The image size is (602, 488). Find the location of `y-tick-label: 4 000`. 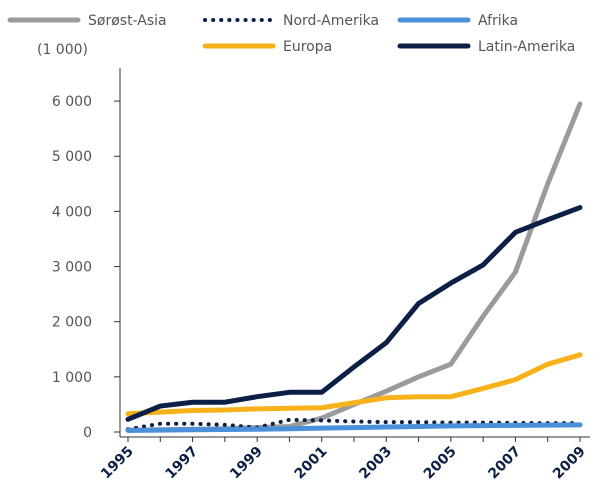

y-tick-label: 4 000 is located at coordinates (72, 212).